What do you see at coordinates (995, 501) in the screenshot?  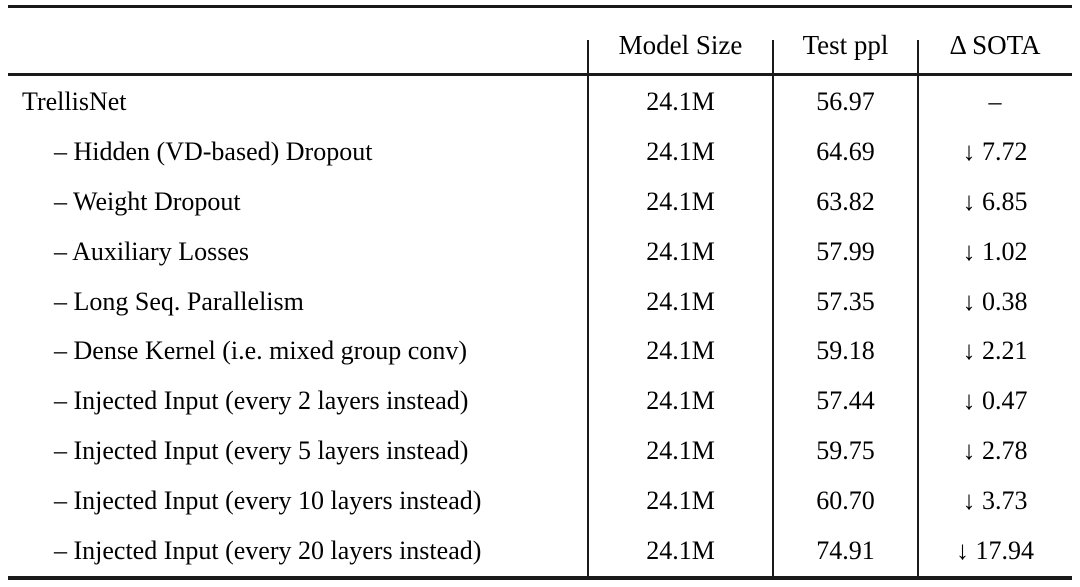 I see `delta-sota-cell: ↓ 3.73` at bounding box center [995, 501].